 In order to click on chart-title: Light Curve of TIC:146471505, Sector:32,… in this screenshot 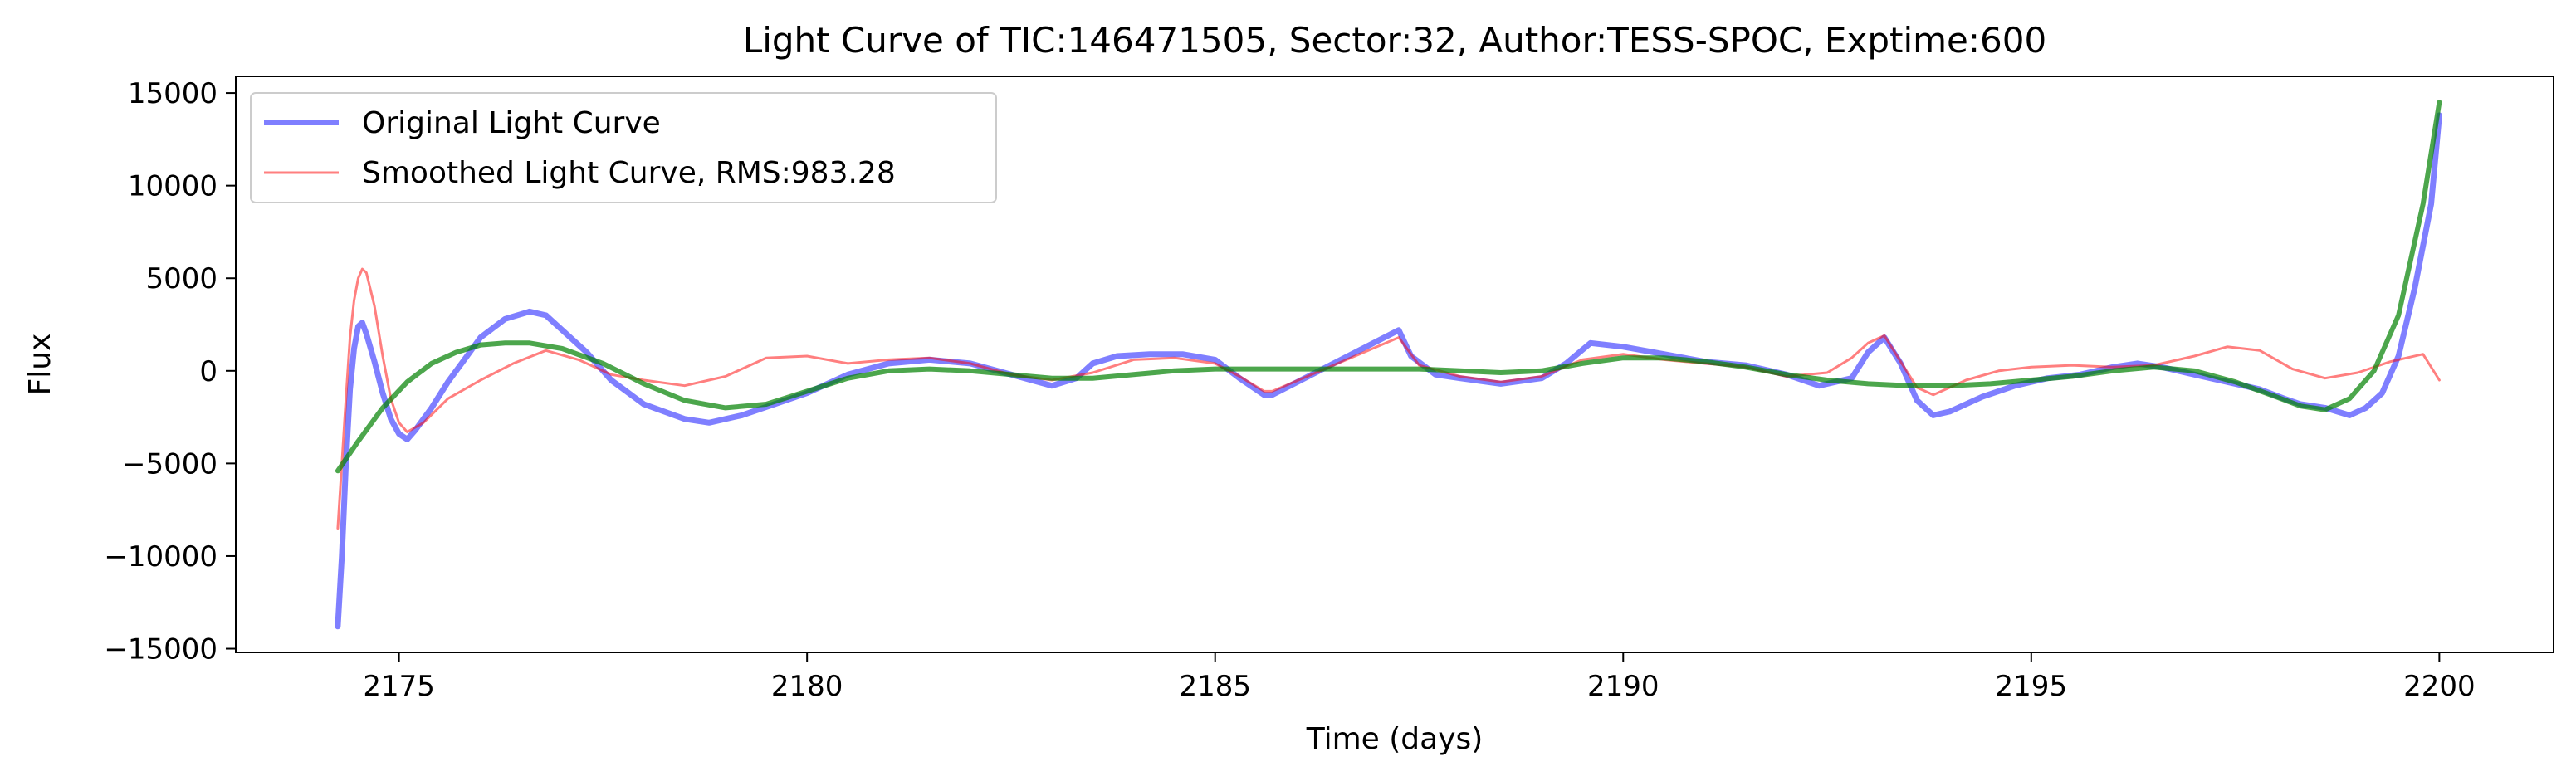, I will do `click(1394, 40)`.